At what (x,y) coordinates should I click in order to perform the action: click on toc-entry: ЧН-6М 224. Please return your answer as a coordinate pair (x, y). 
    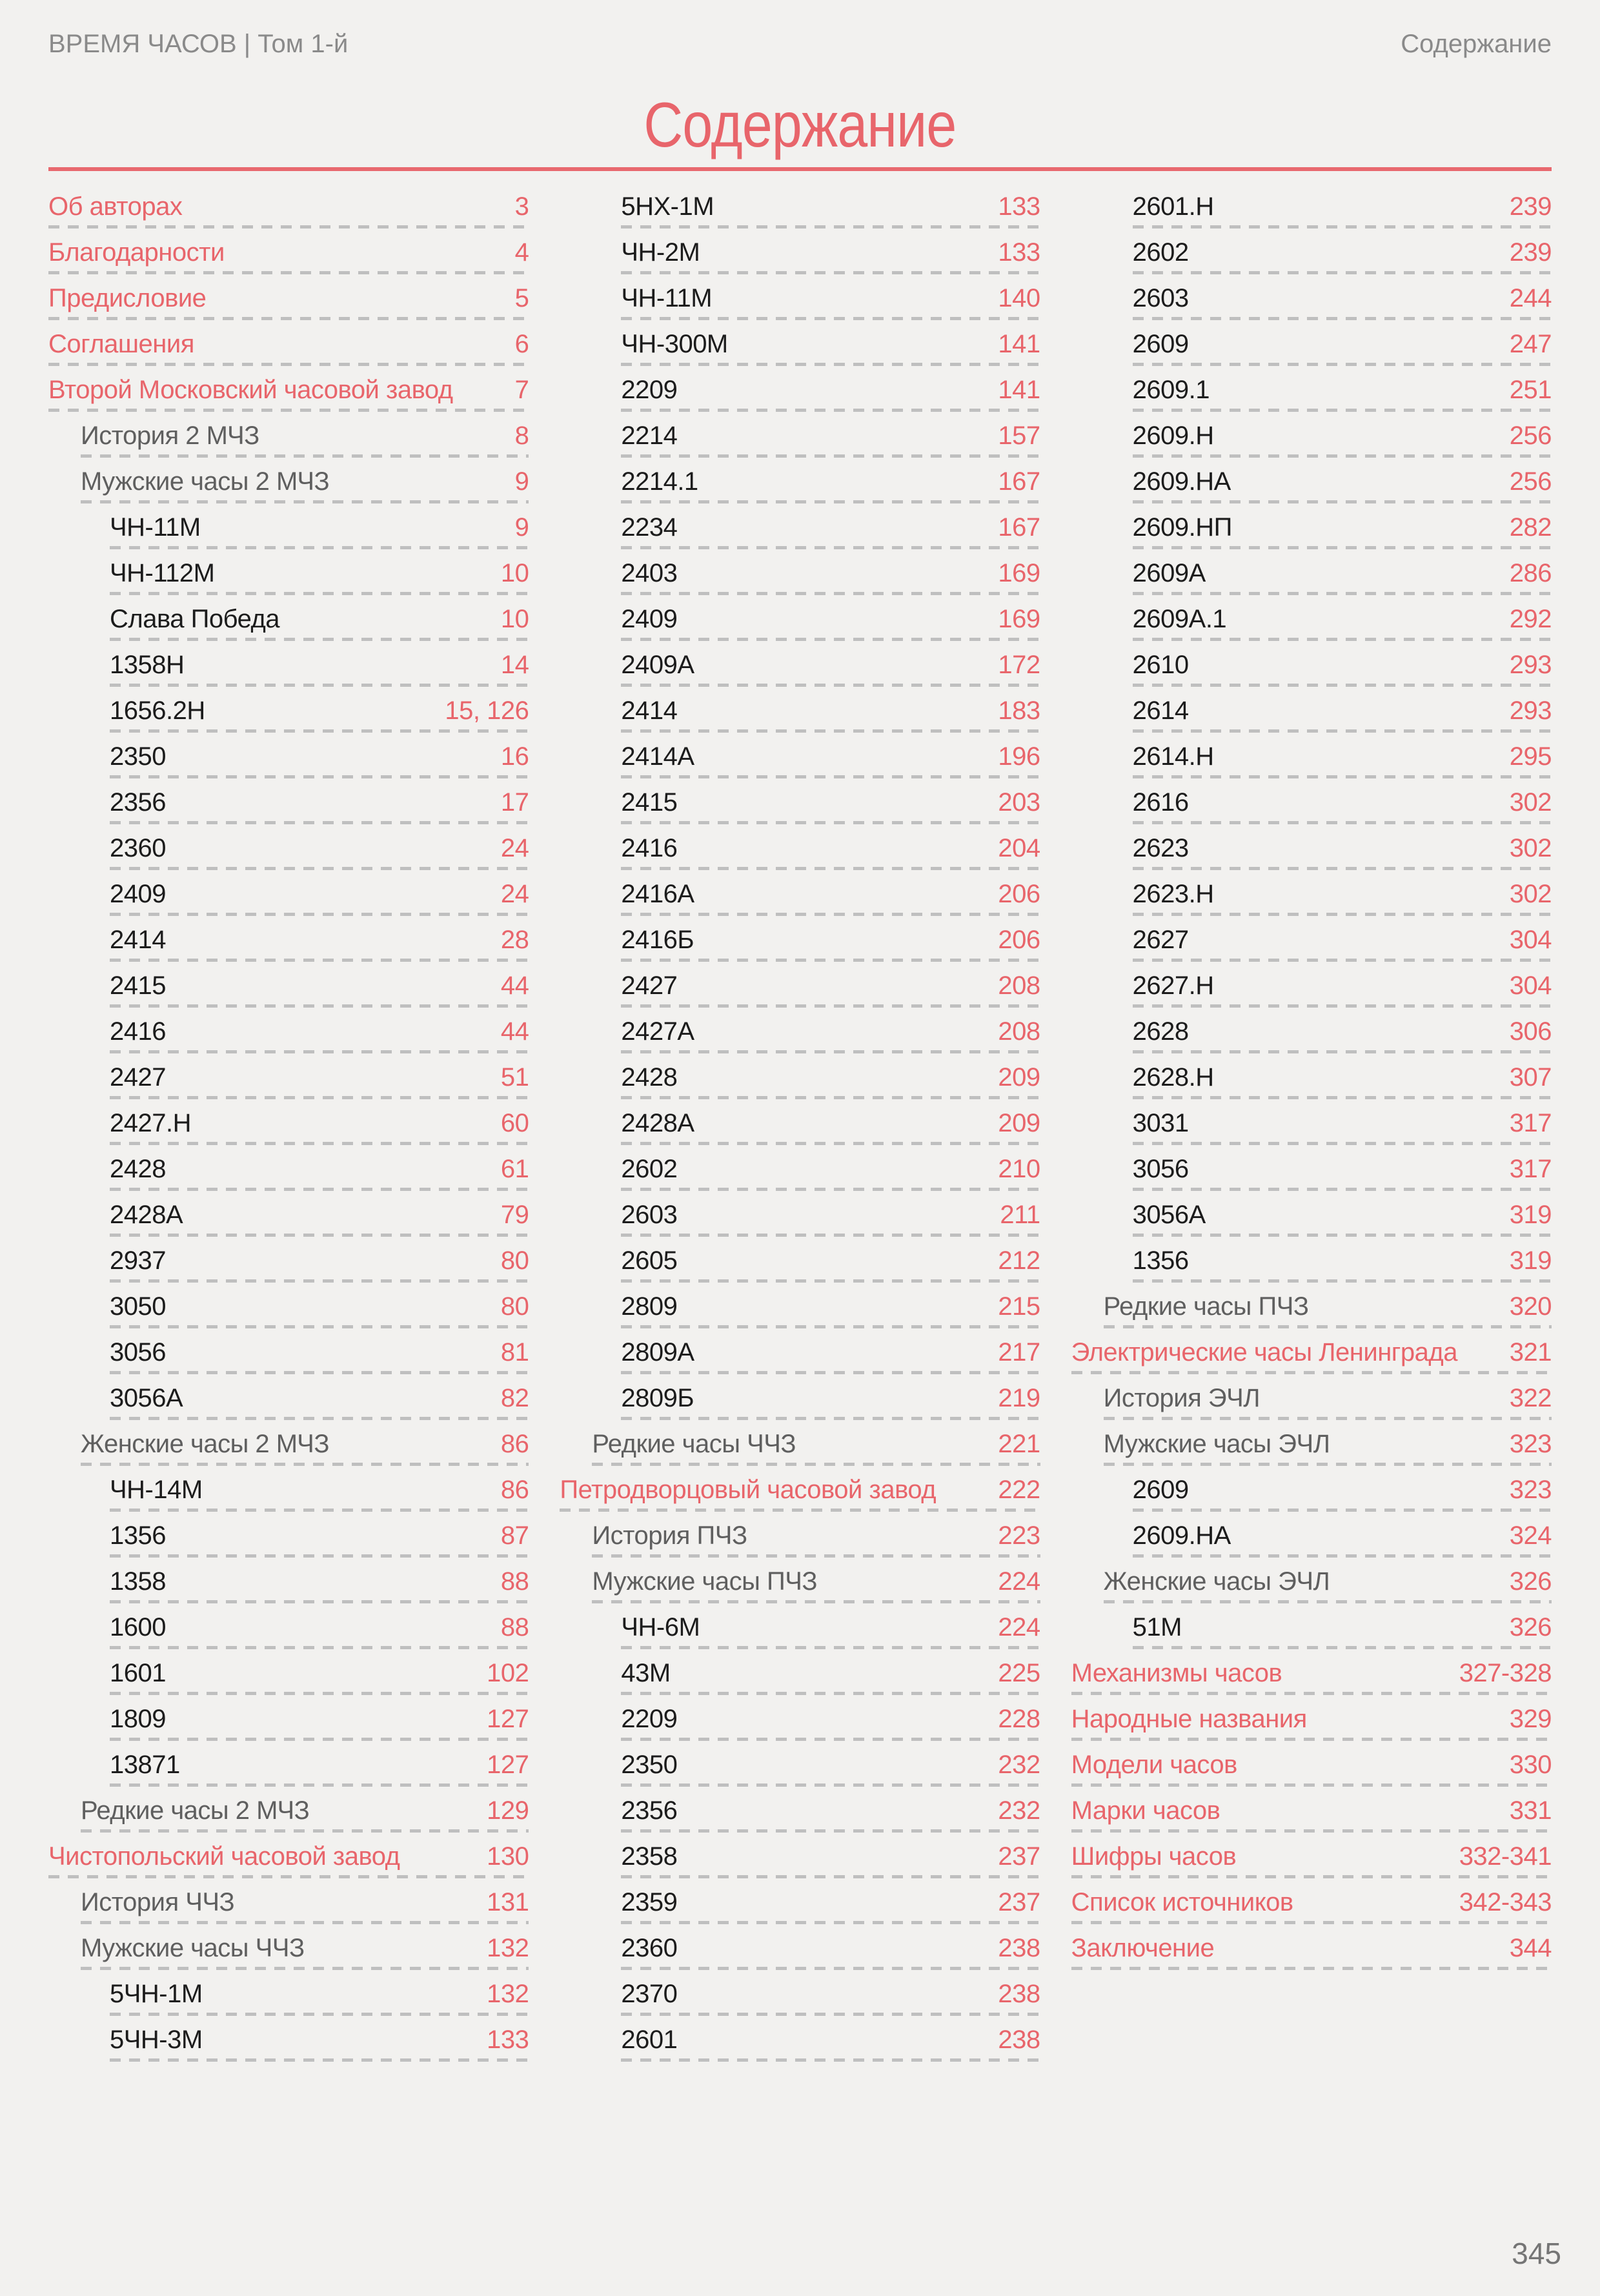
    Looking at the image, I should click on (830, 1626).